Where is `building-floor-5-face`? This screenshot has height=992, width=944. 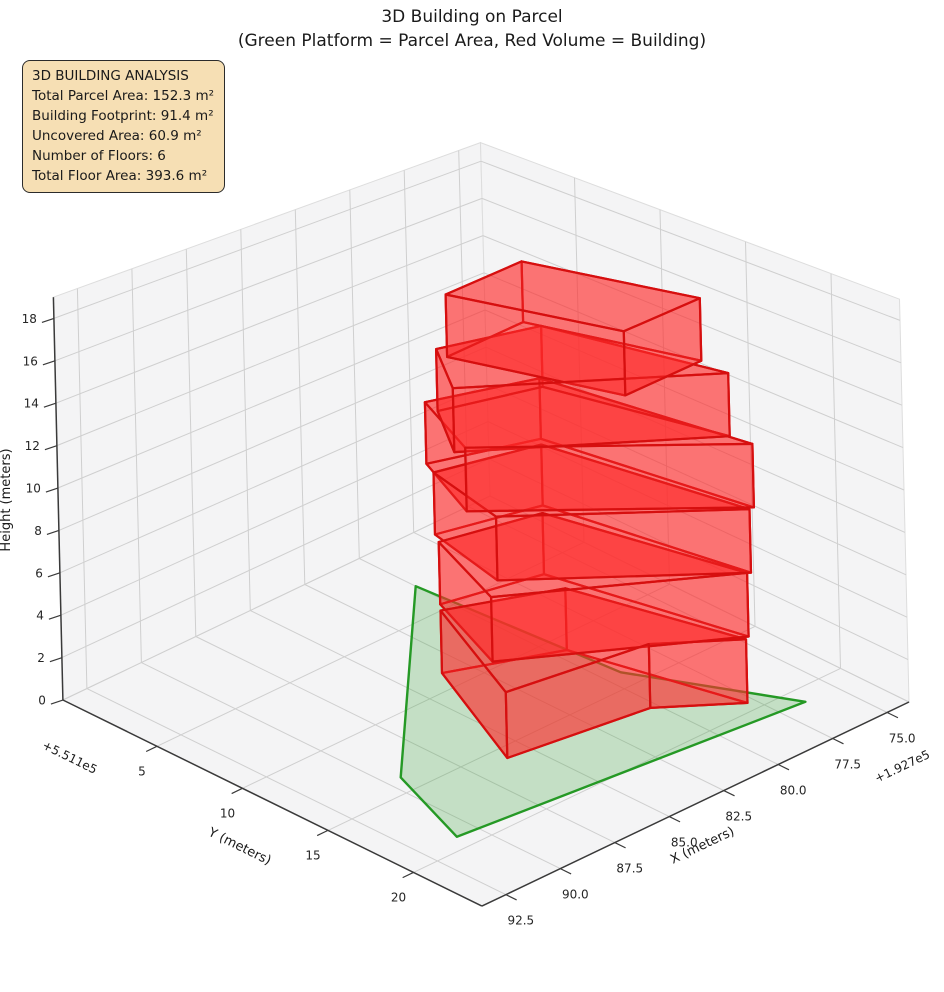 building-floor-5-face is located at coordinates (591, 413).